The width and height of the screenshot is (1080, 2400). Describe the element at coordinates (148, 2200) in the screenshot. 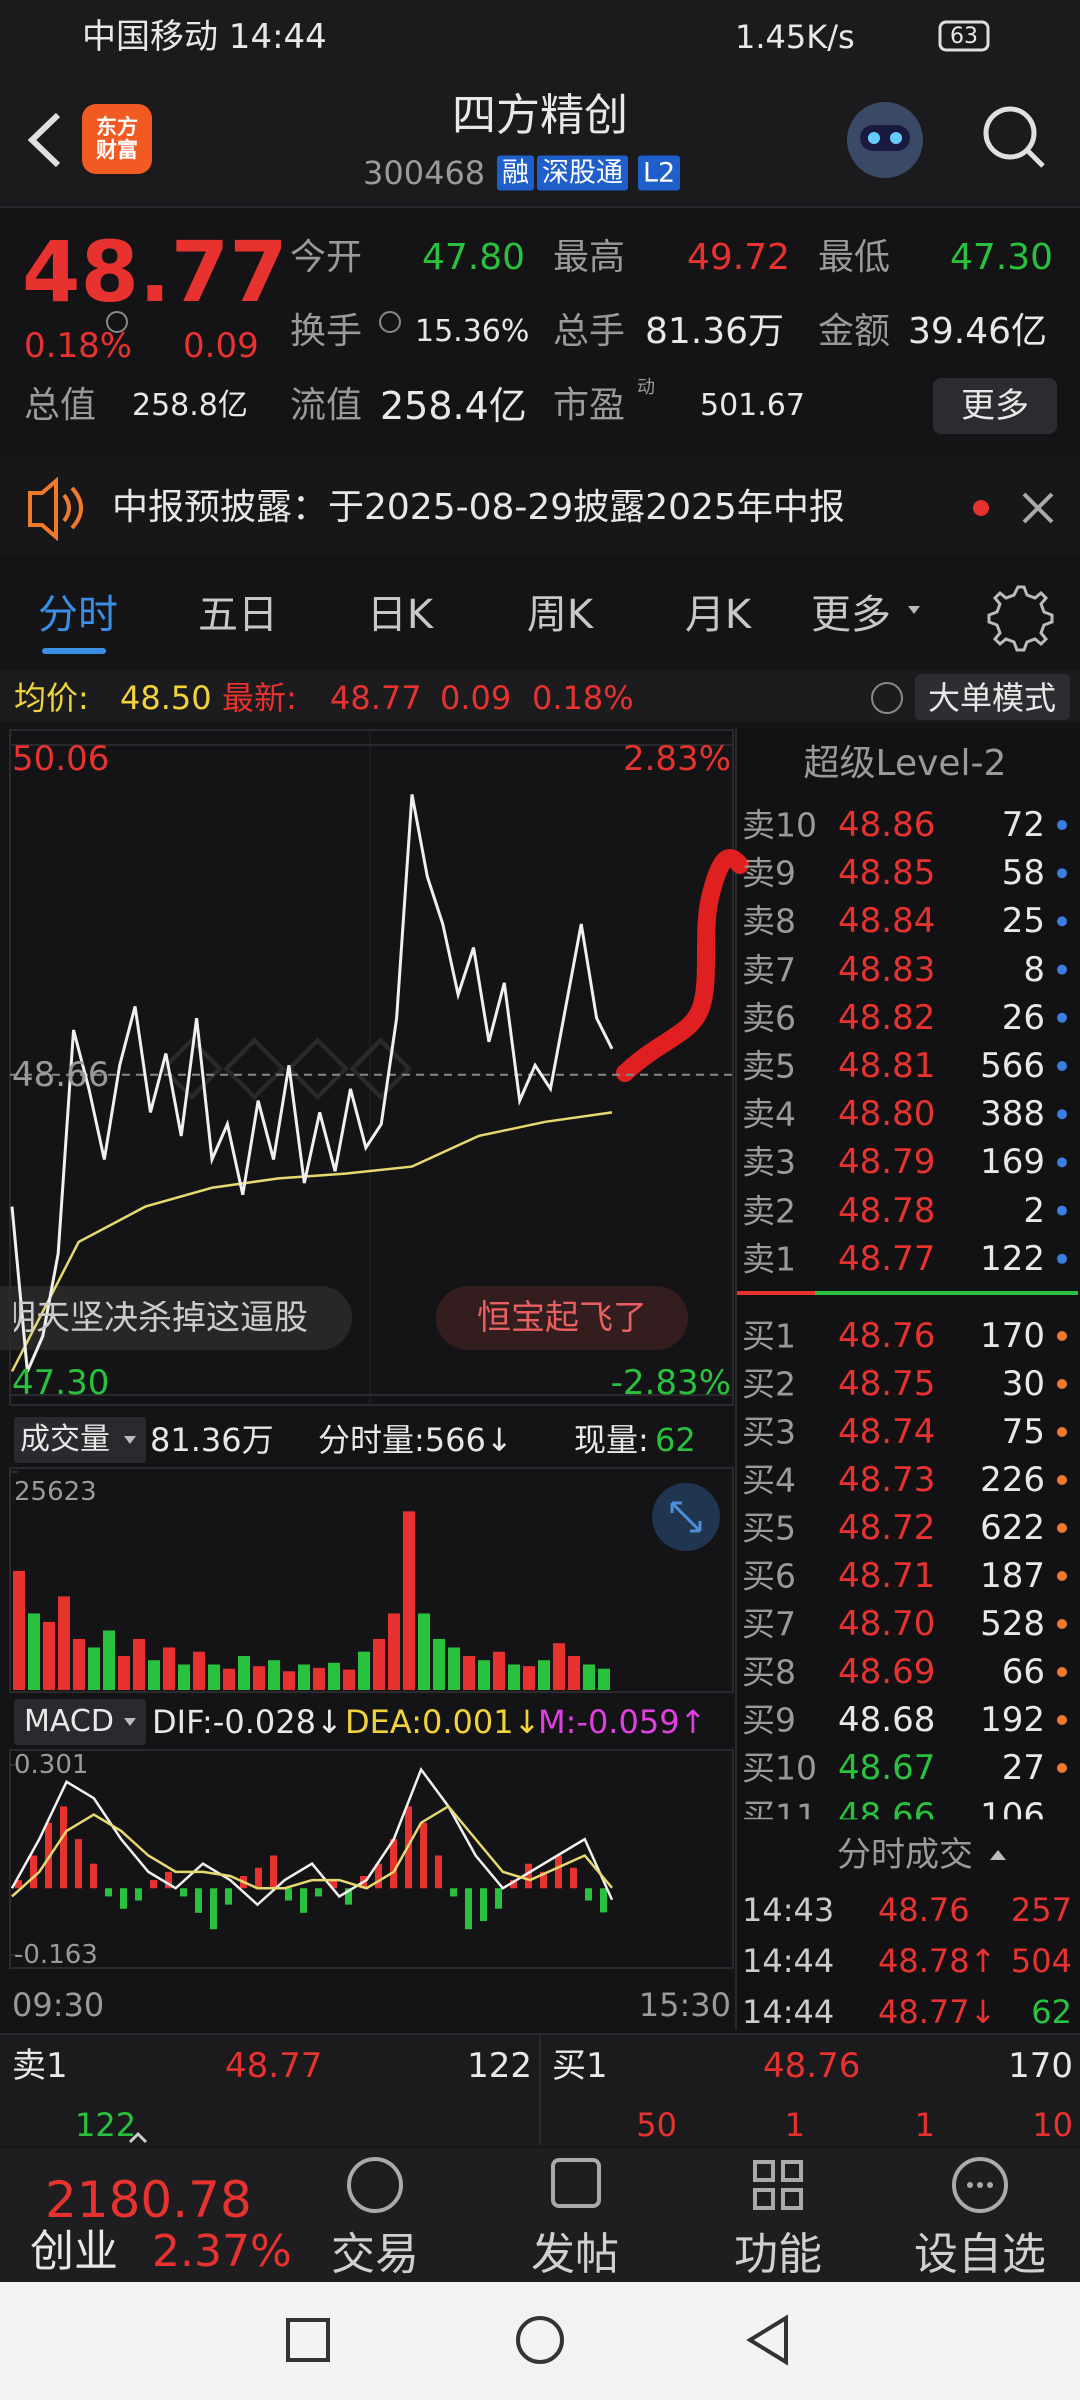

I see `index-value: 2180.78` at that location.